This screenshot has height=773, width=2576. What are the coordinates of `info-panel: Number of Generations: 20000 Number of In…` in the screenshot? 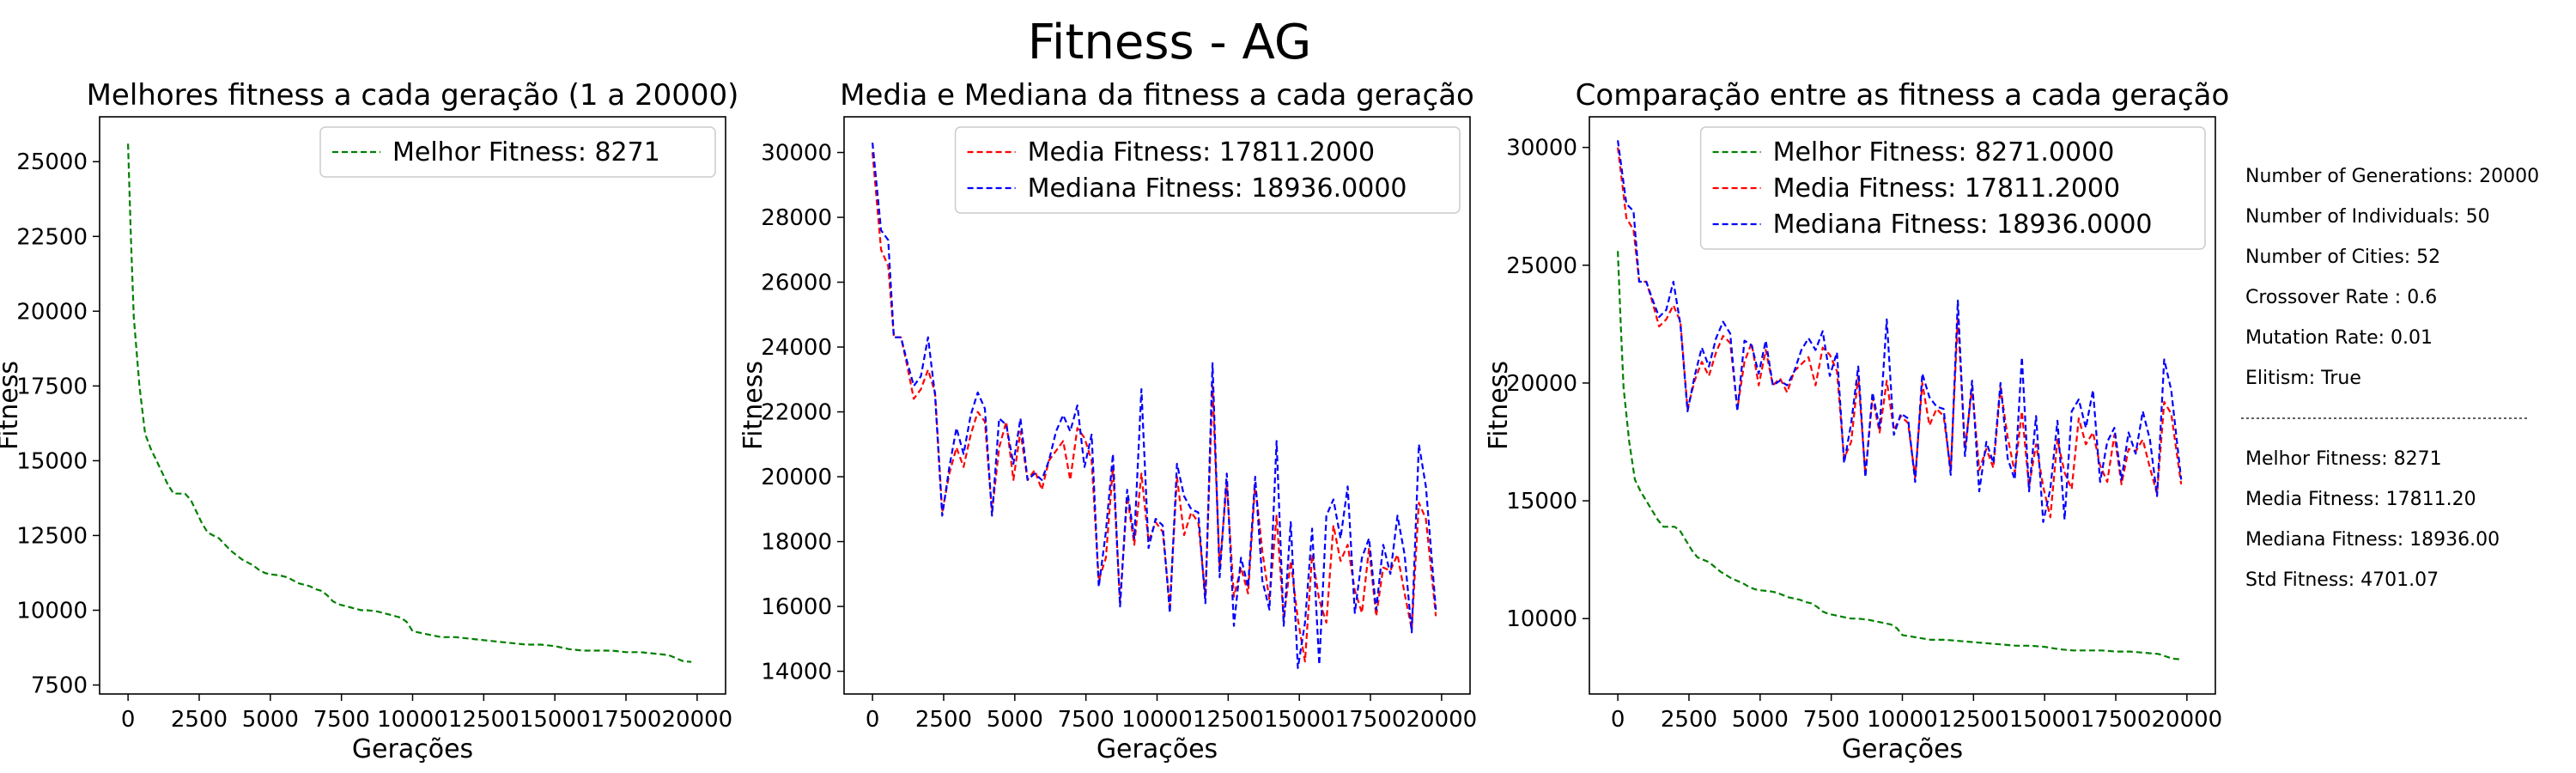 It's located at (2390, 378).